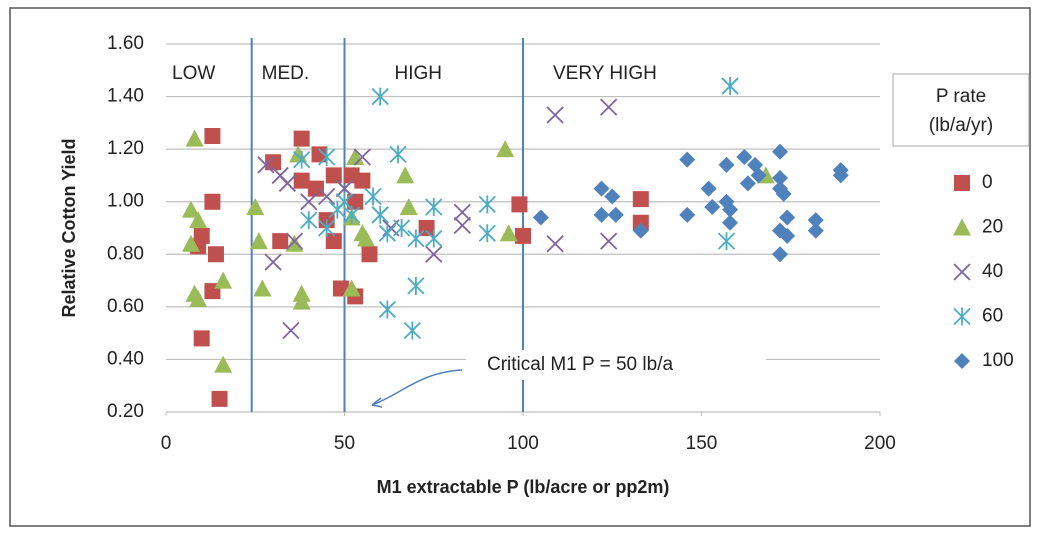  Describe the element at coordinates (987, 182) in the screenshot. I see `legend-label: 0` at that location.